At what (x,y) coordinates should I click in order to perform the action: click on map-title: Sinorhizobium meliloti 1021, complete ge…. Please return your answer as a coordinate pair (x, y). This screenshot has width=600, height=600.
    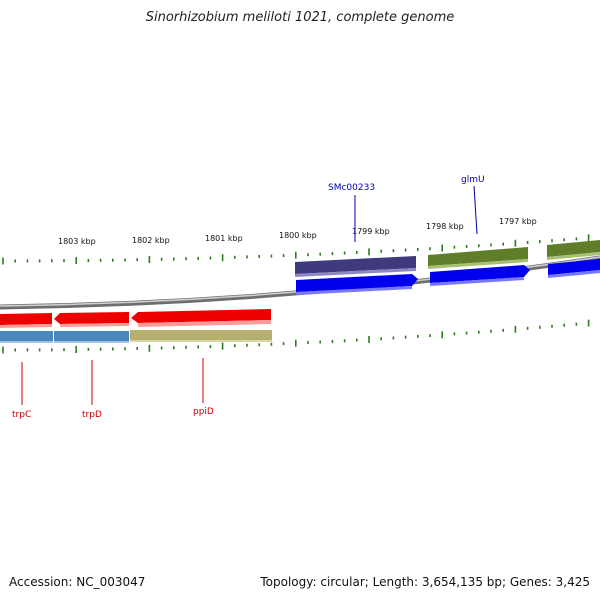
    Looking at the image, I should click on (300, 17).